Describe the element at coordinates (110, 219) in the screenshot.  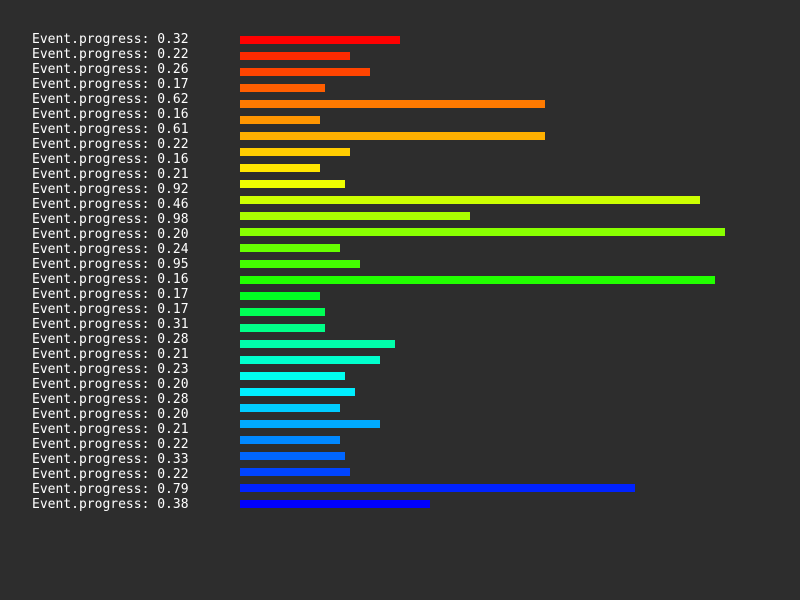
I see `bar-label: Event.progress: 0.98` at that location.